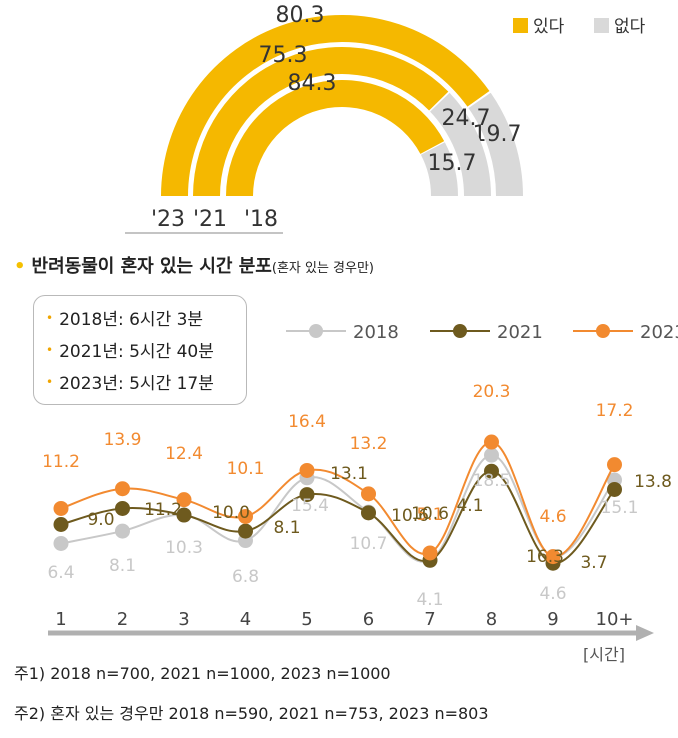  I want to click on legend-yes-label: 있다, so click(549, 27).